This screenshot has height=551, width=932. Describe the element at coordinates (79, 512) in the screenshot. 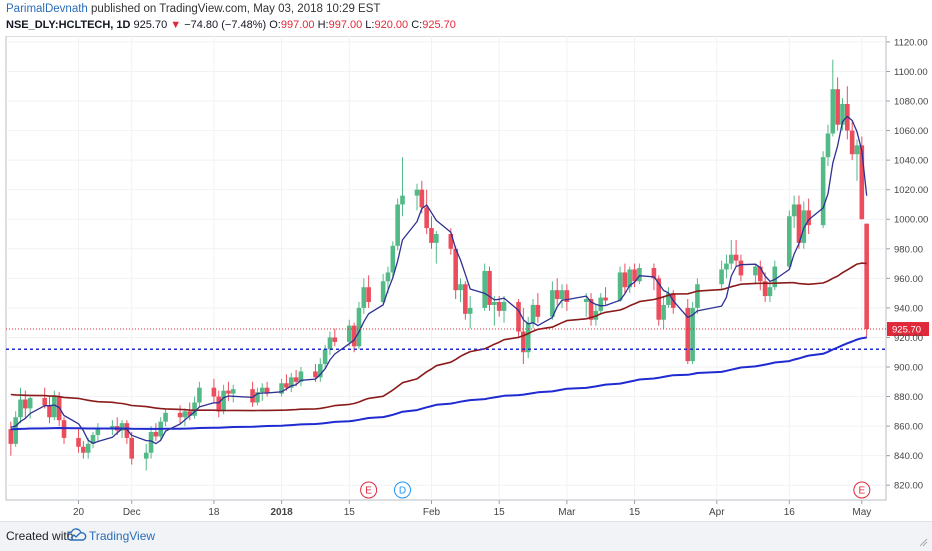

I see `x-tick-label: 20` at that location.